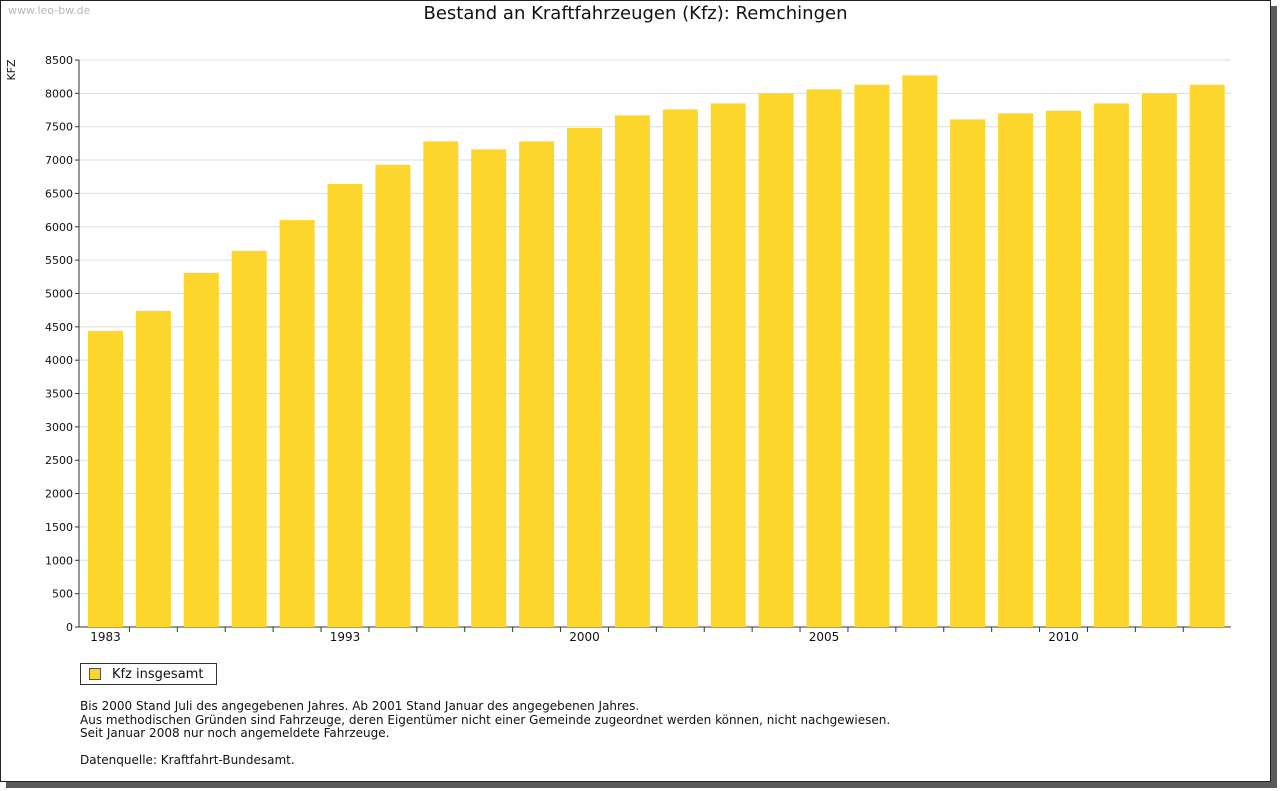 Image resolution: width=1280 pixels, height=791 pixels. I want to click on x-tick-label: 1993, so click(345, 637).